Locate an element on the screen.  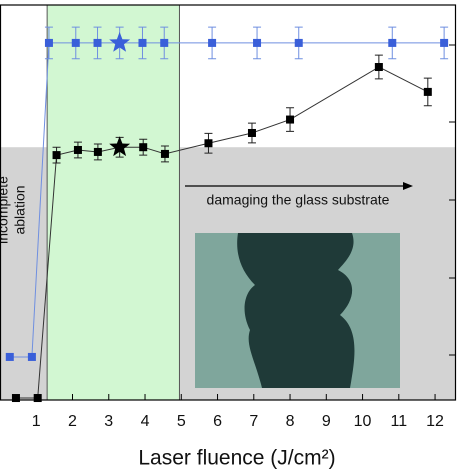
inset-photo is located at coordinates (297, 310).